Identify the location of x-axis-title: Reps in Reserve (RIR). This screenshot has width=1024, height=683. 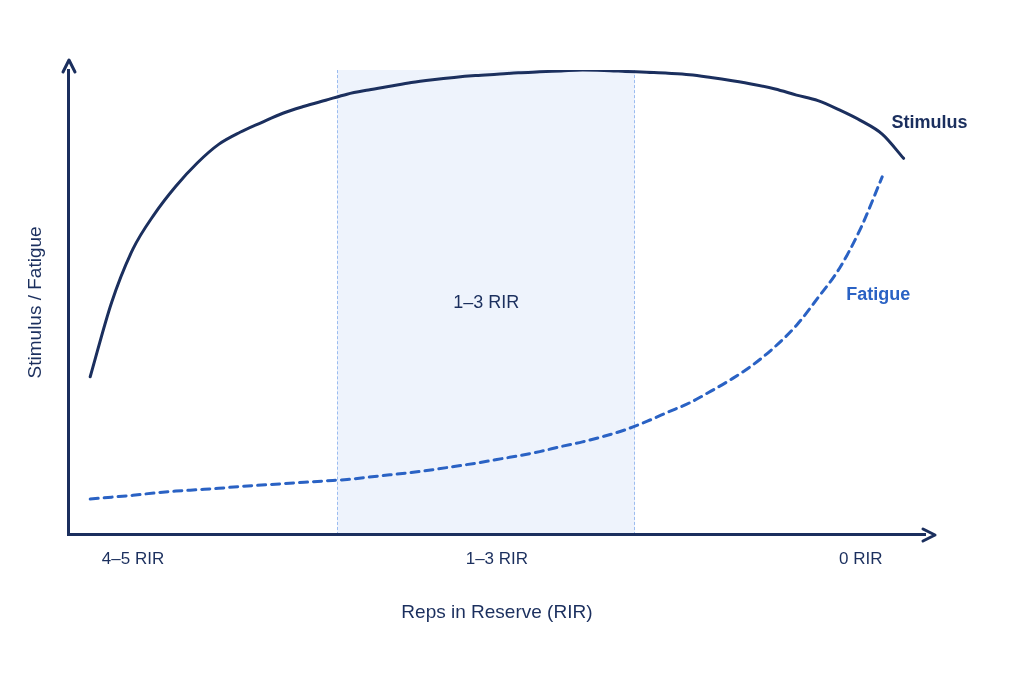
(497, 611).